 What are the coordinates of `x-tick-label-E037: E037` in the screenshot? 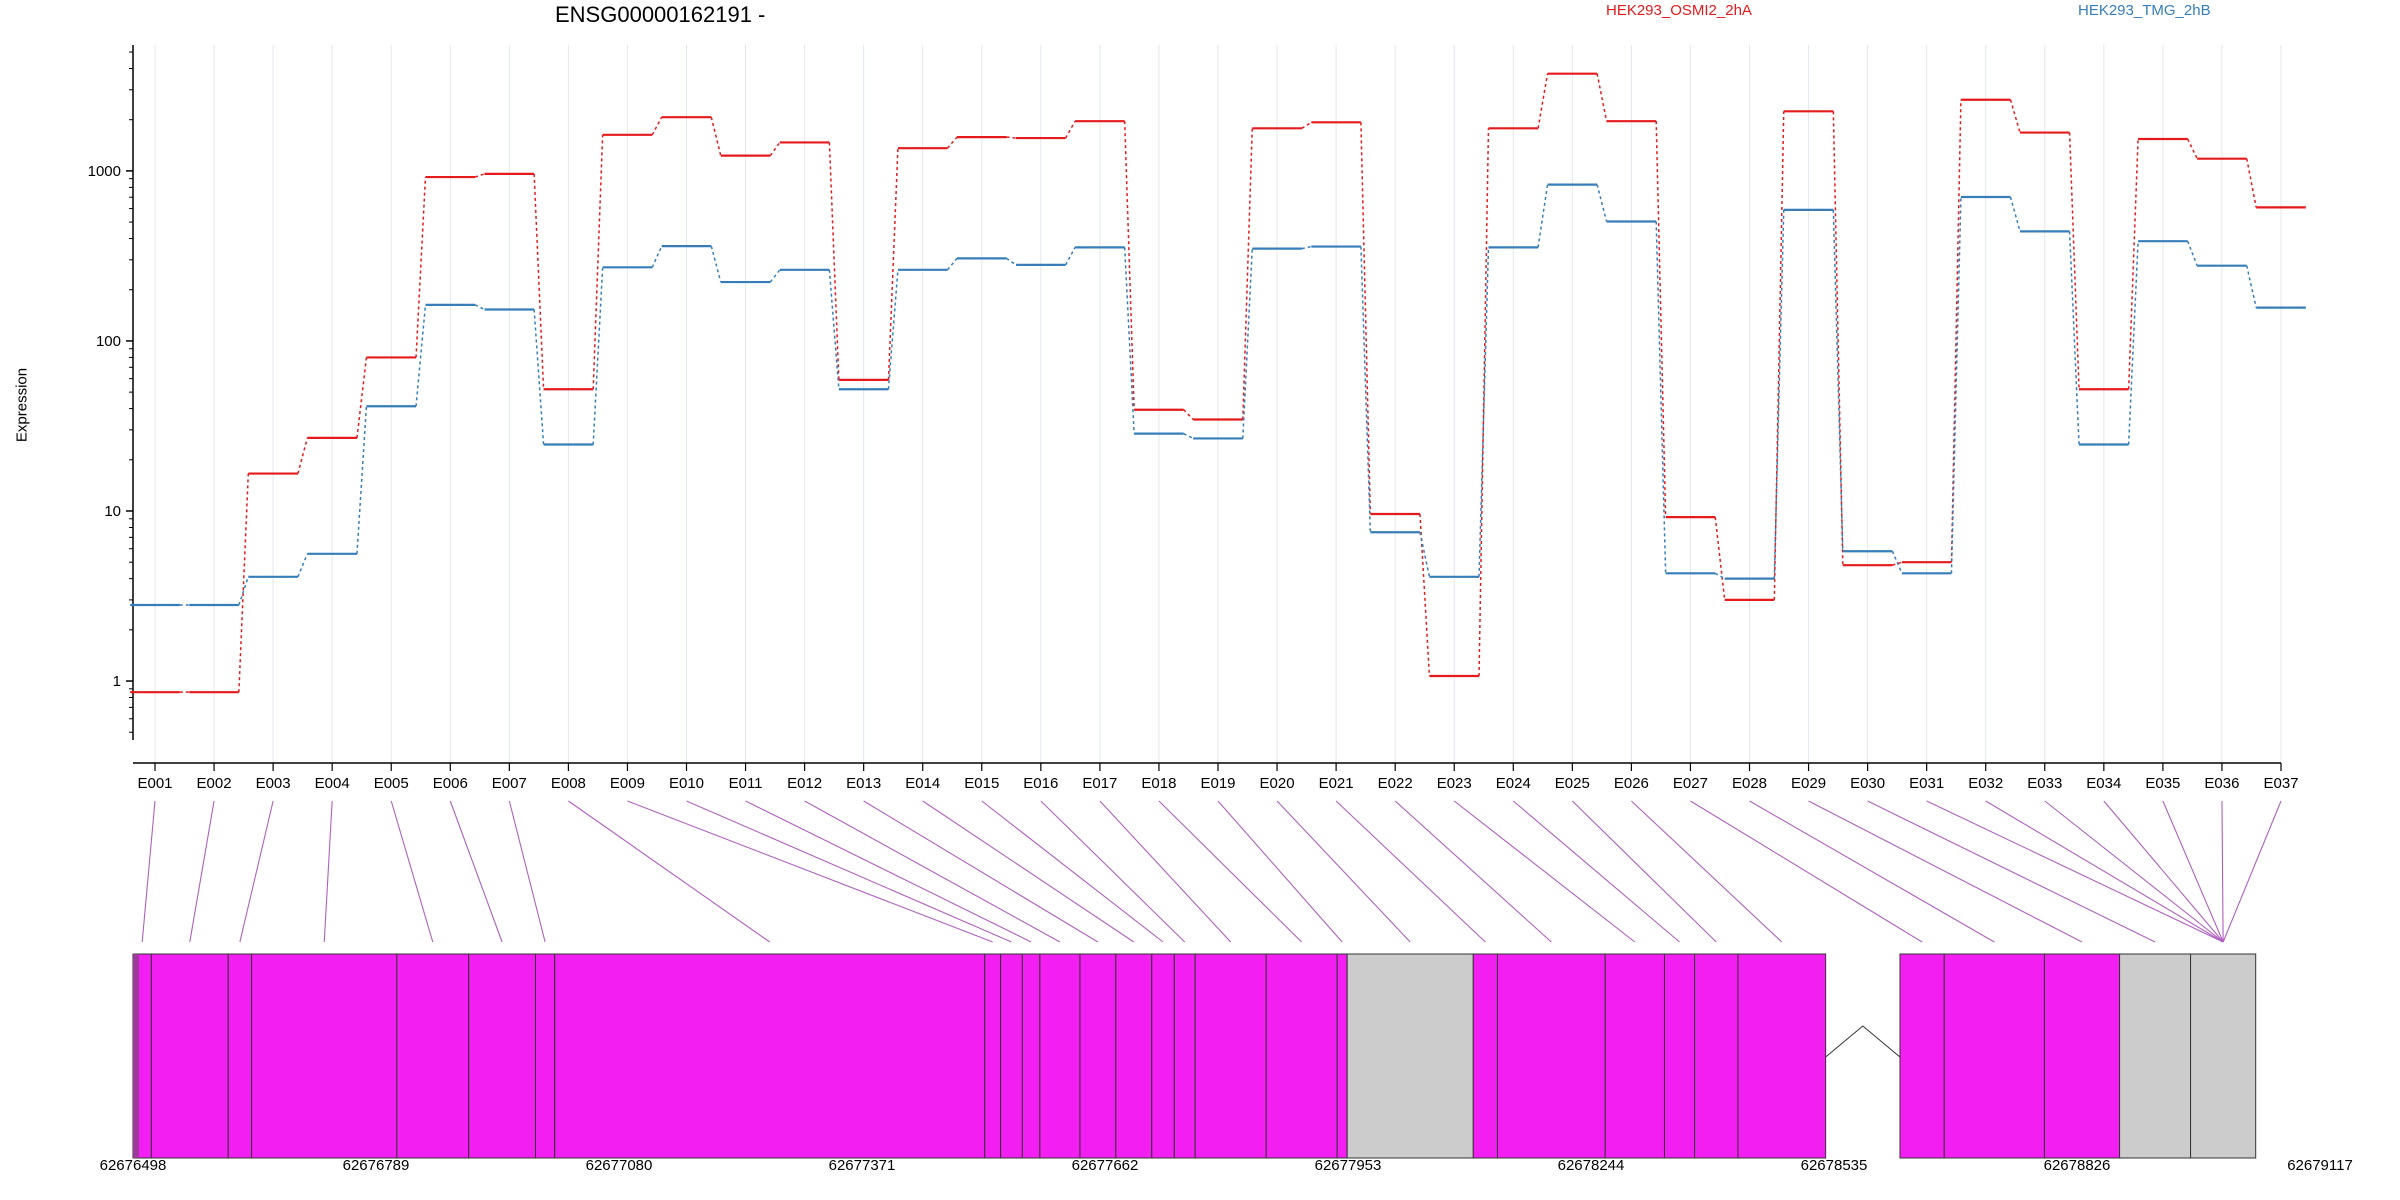 It's located at (2280, 783).